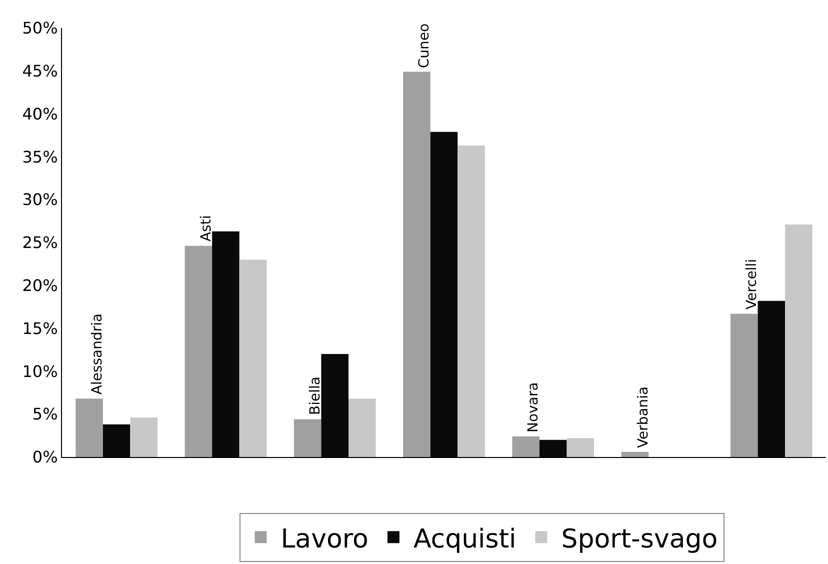 The height and width of the screenshot is (564, 828). What do you see at coordinates (534, 407) in the screenshot?
I see `x-tick-label: Novara` at bounding box center [534, 407].